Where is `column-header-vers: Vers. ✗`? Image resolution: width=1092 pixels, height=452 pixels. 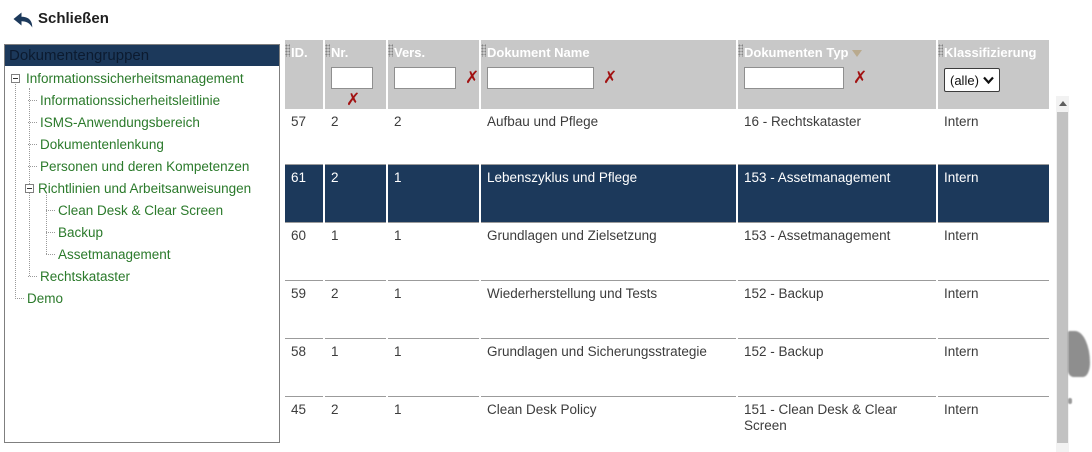
column-header-vers: Vers. ✗ is located at coordinates (433, 74).